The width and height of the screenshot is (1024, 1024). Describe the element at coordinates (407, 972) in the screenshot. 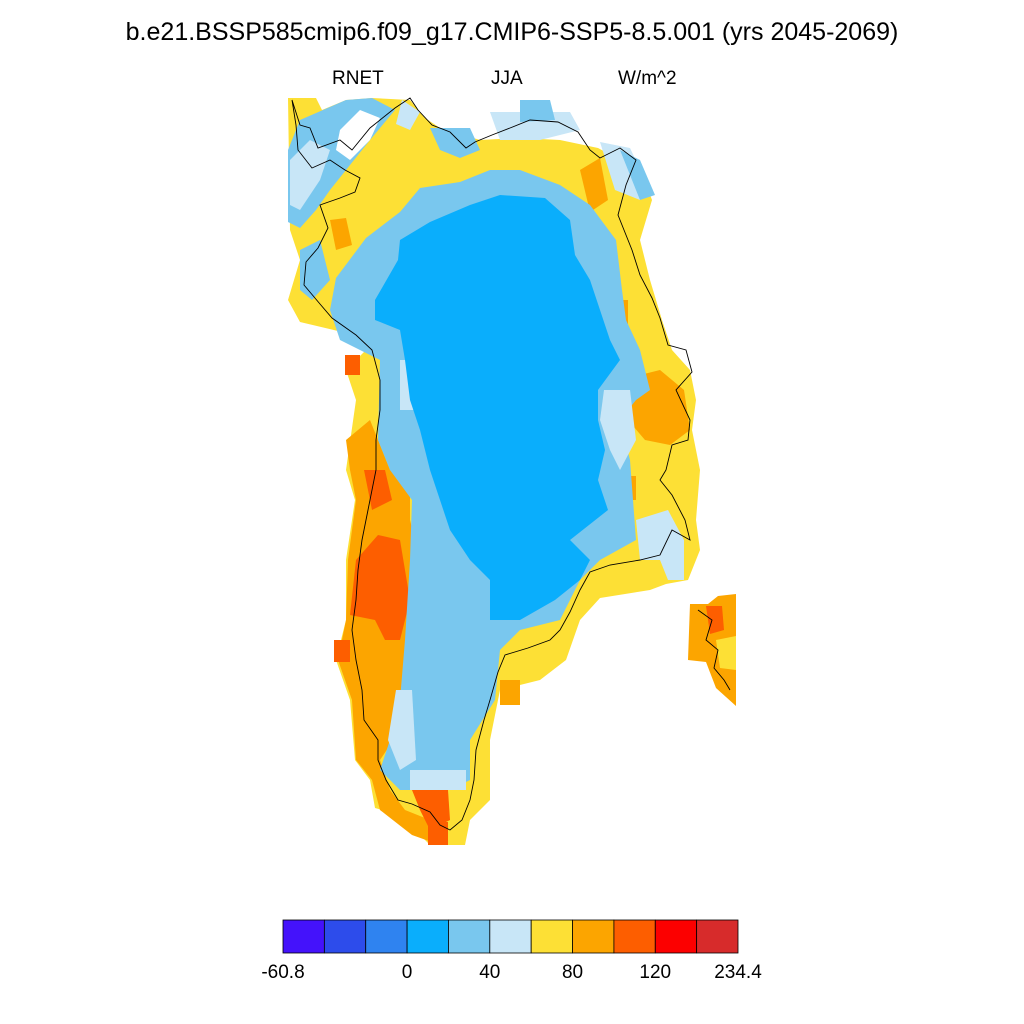

I see `colorbar-tick-label: 0` at that location.